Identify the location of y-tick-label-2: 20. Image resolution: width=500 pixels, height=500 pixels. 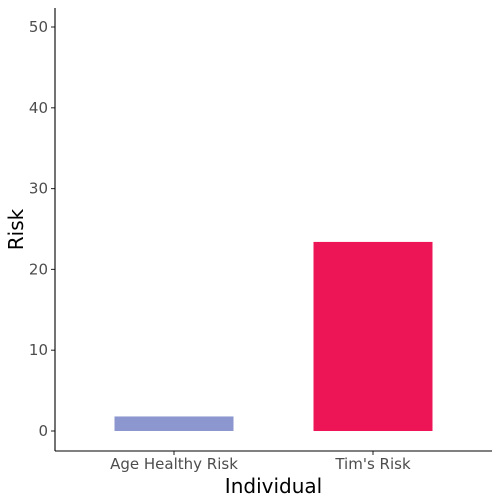
(38, 269).